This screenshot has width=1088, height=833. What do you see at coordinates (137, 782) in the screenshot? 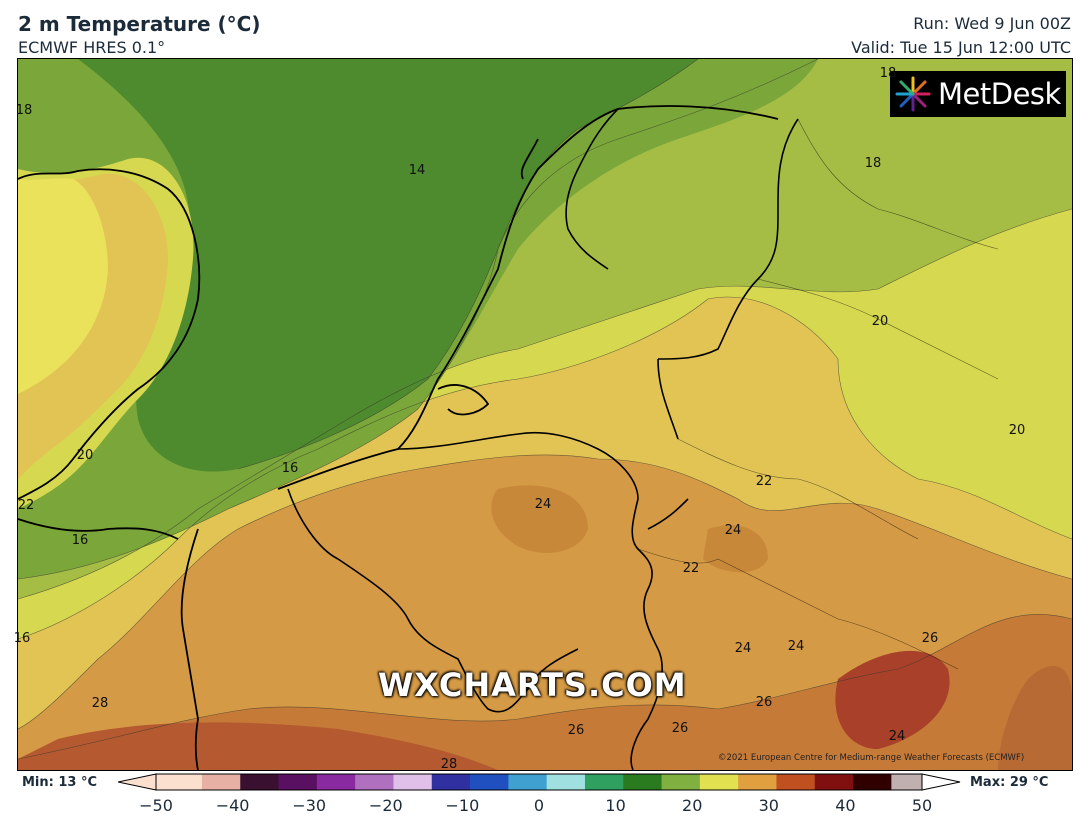
I see `colorbar-min-arrow` at bounding box center [137, 782].